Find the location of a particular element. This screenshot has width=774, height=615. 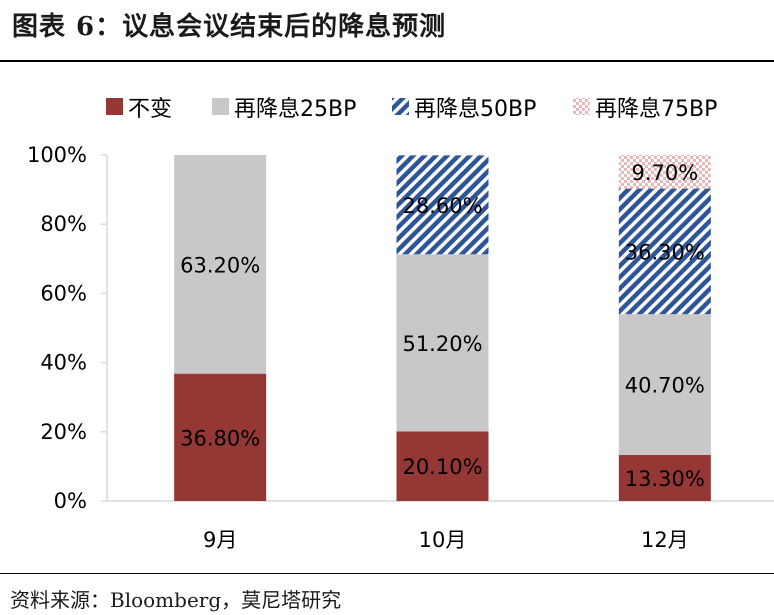

chart-legend: 不变 再降息25BP 再降息50BP 再降息75BP is located at coordinates (411, 109).